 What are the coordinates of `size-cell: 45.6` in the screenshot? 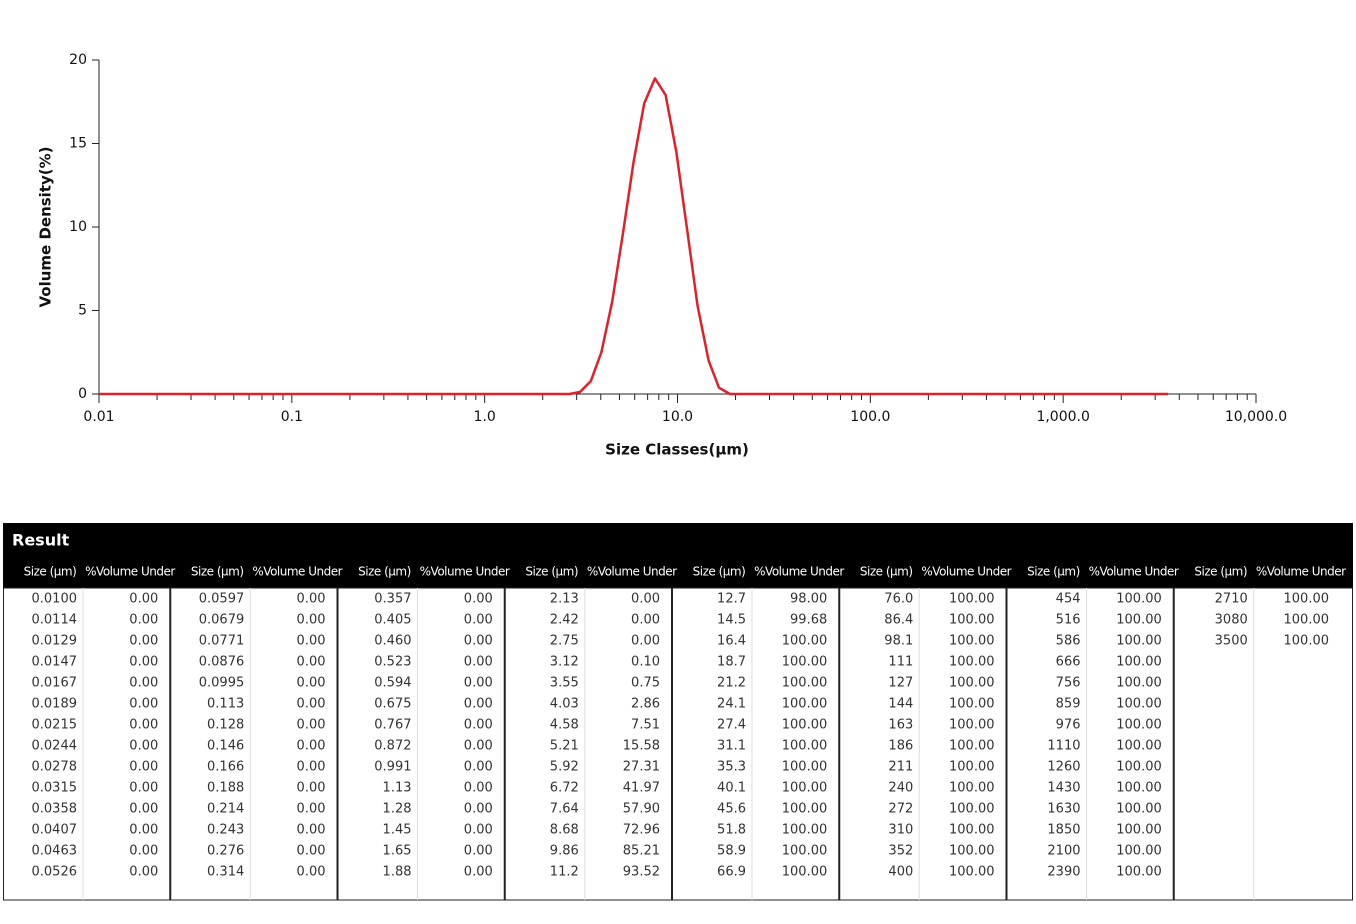 It's located at (731, 809).